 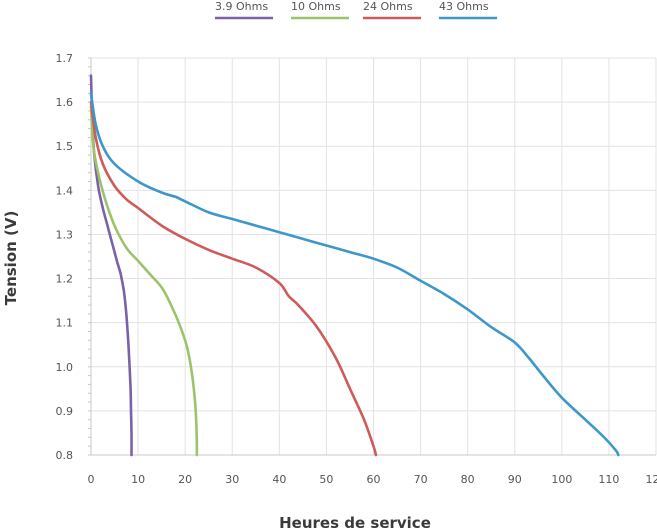 What do you see at coordinates (91, 479) in the screenshot?
I see `x-tick-label: 0` at bounding box center [91, 479].